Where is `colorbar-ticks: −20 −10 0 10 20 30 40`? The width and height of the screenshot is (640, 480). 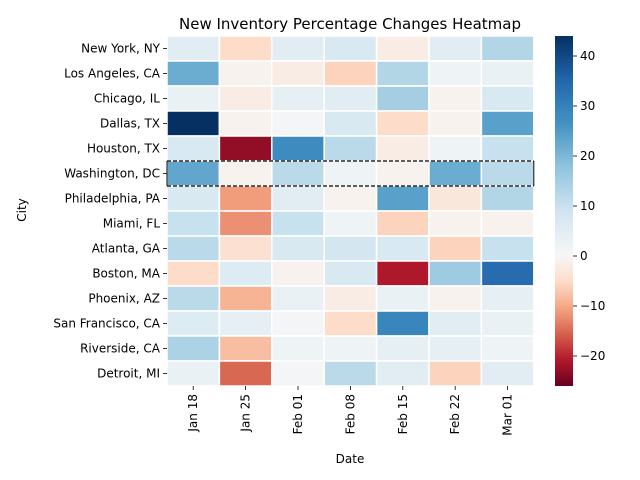 colorbar-ticks: −20 −10 0 10 20 30 40 is located at coordinates (589, 206).